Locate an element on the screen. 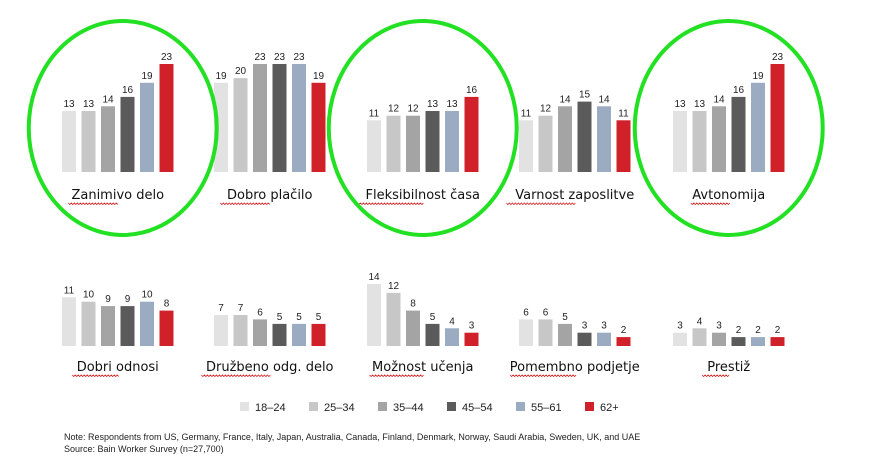 This screenshot has width=871, height=465. panel-title: Varnost zaposlitve is located at coordinates (574, 195).